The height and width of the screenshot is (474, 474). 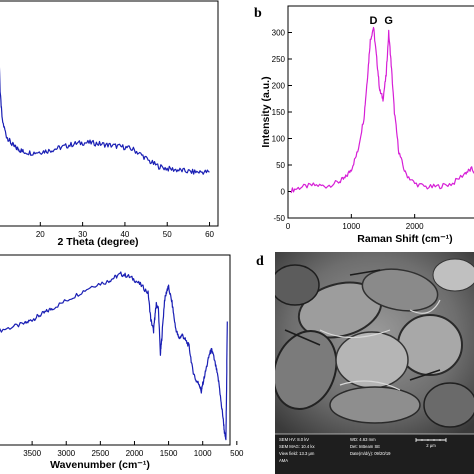 I want to click on sem-view-field: View field: 13.3 μm, so click(x=297, y=453).